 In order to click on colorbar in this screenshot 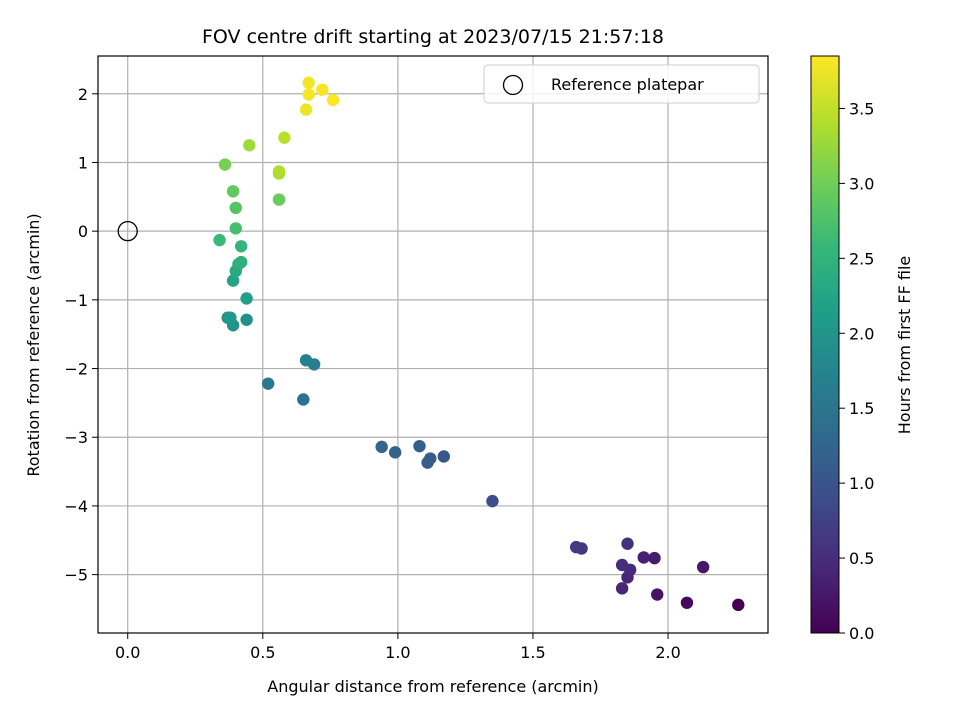, I will do `click(825, 344)`.